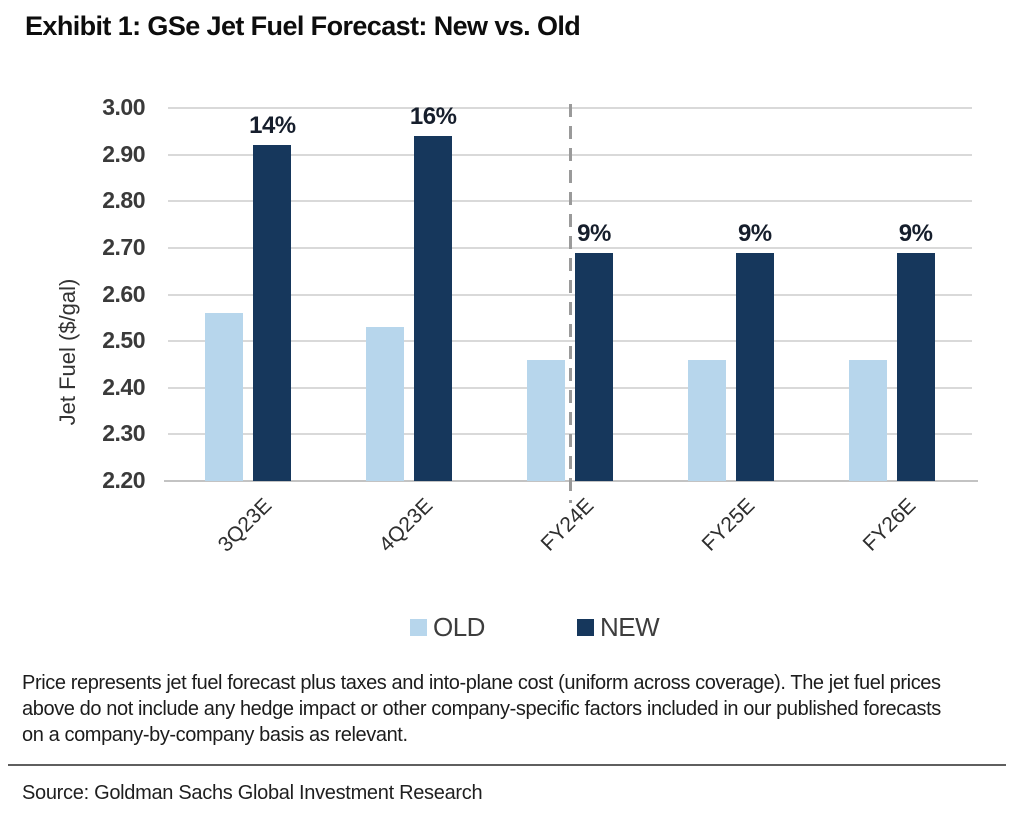  I want to click on x-axis-label-FY26E: FY26E, so click(889, 525).